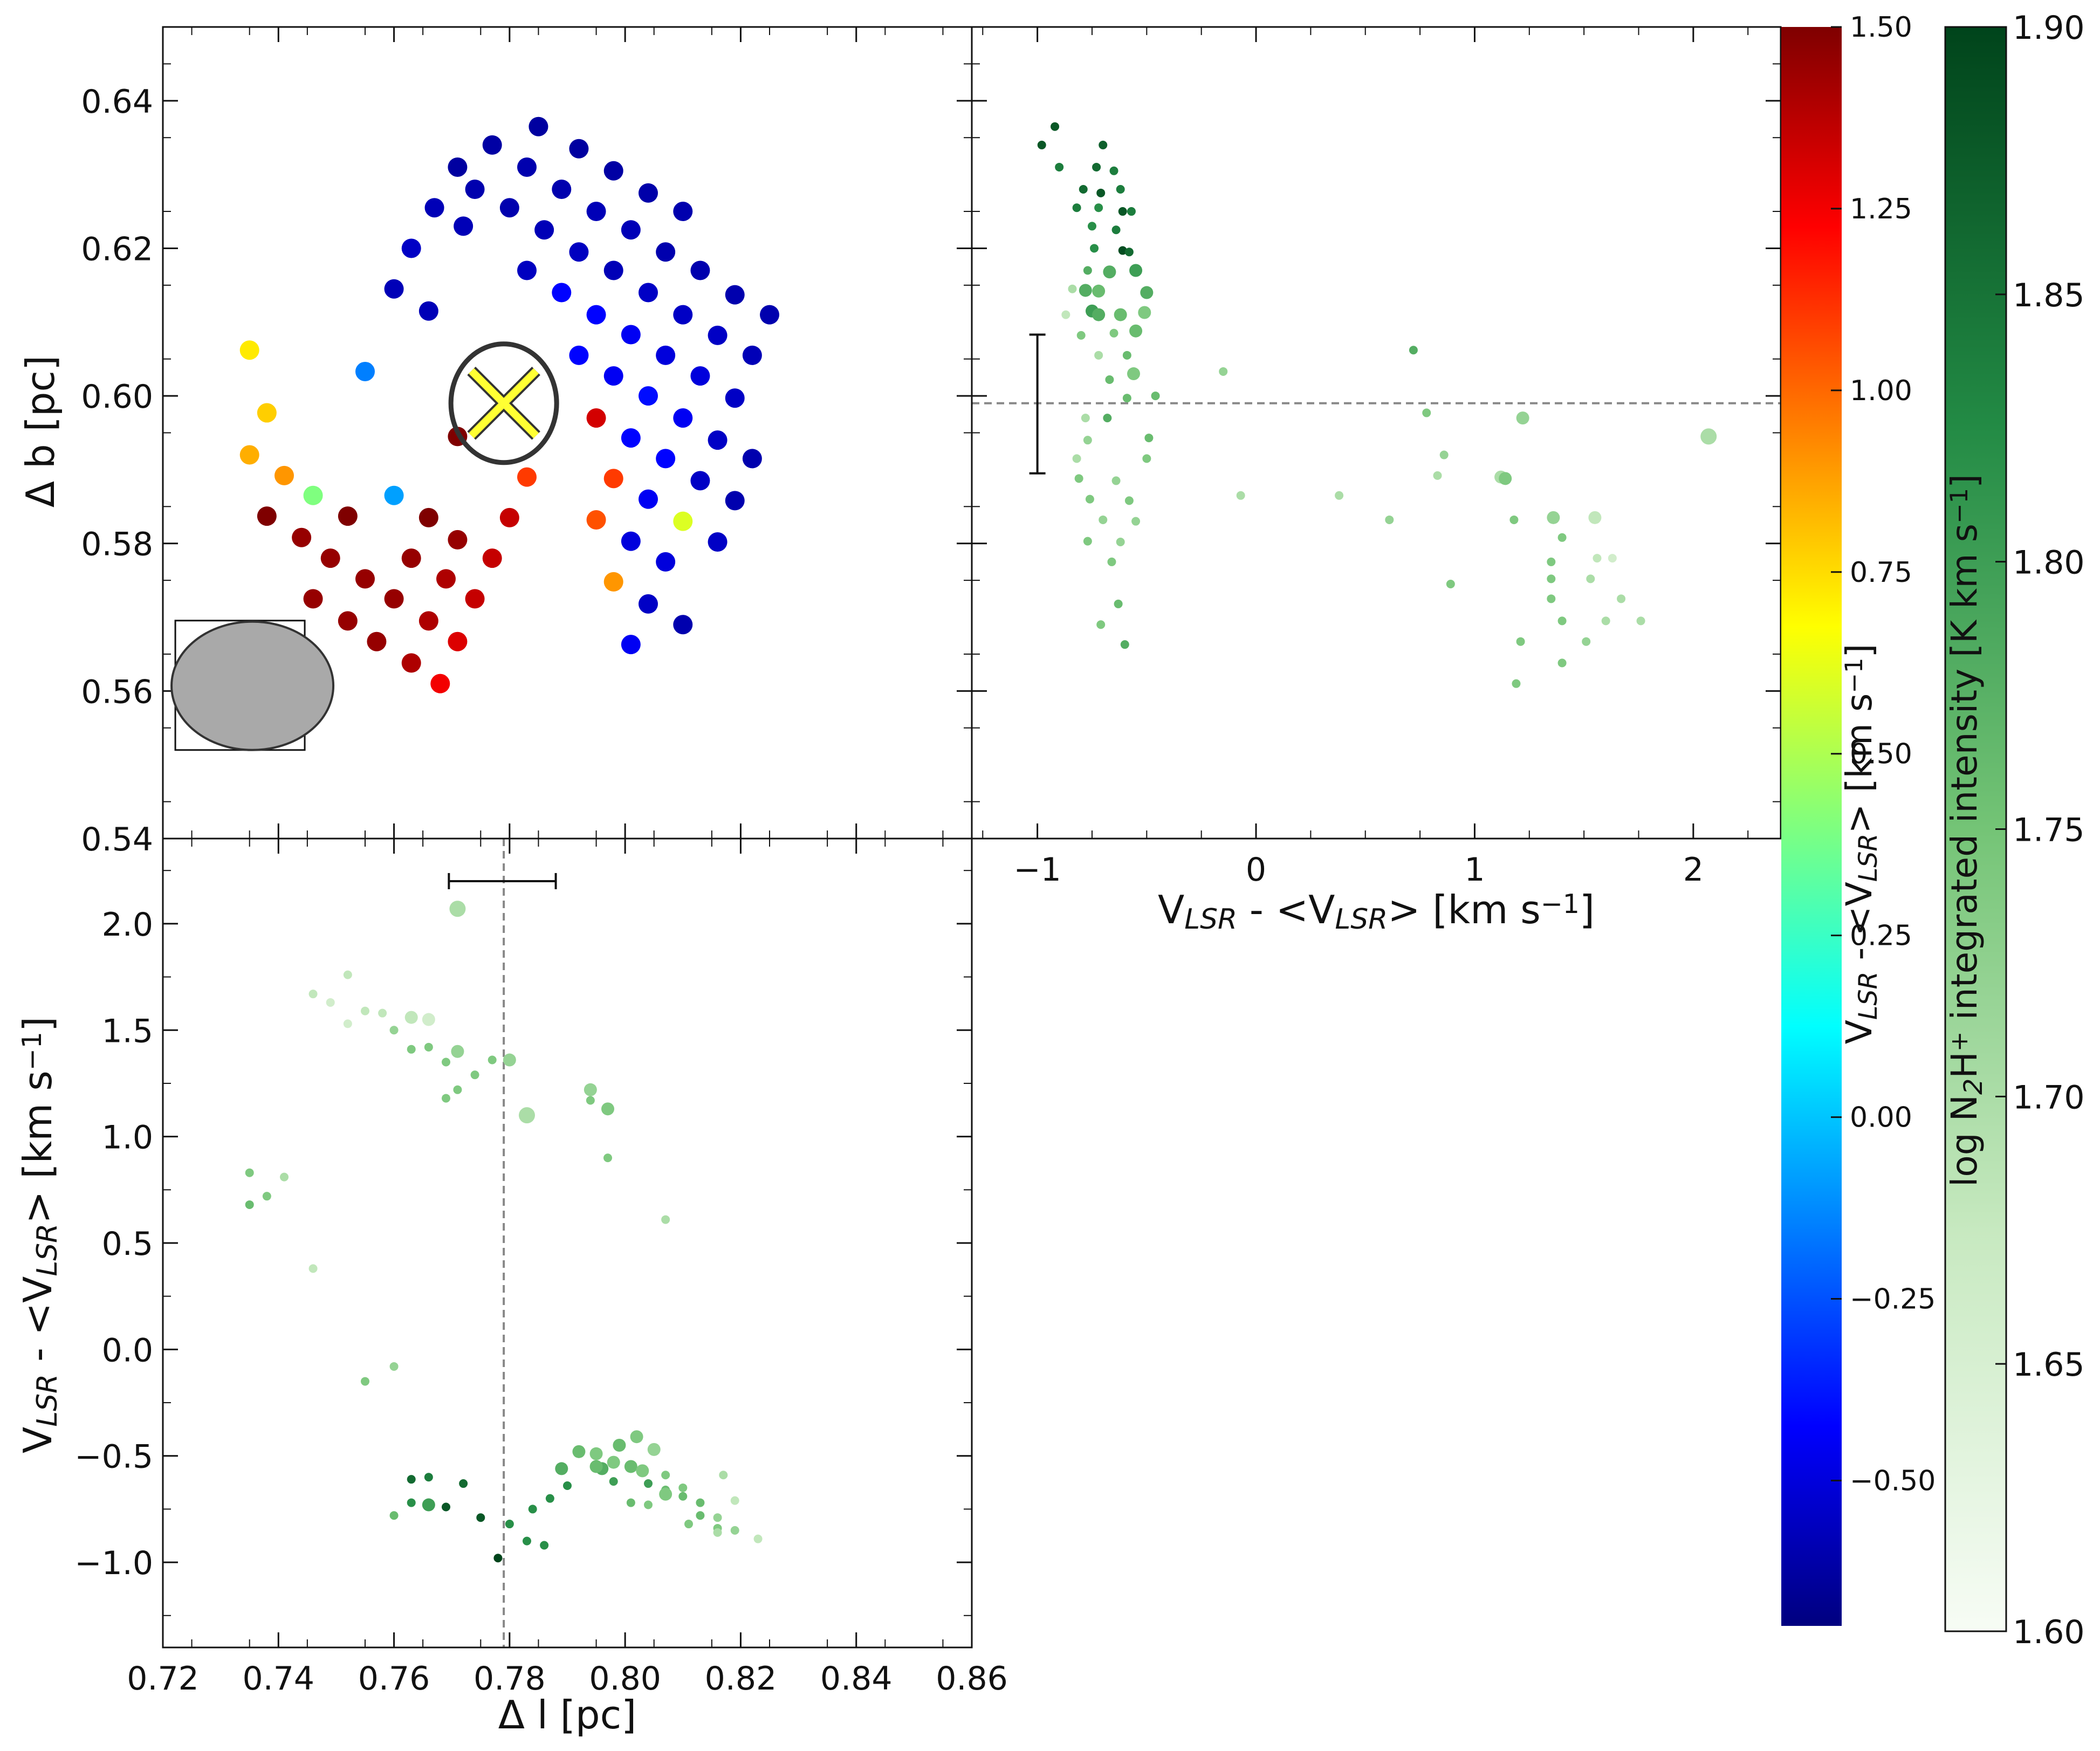  I want to click on y-tick-label: 0.60, so click(117, 397).